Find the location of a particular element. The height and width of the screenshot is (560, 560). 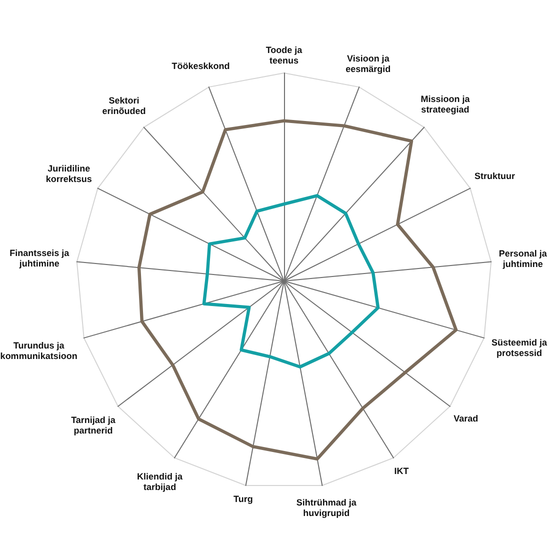

spoke-label: Kliendid ja tarbijad is located at coordinates (160, 481).